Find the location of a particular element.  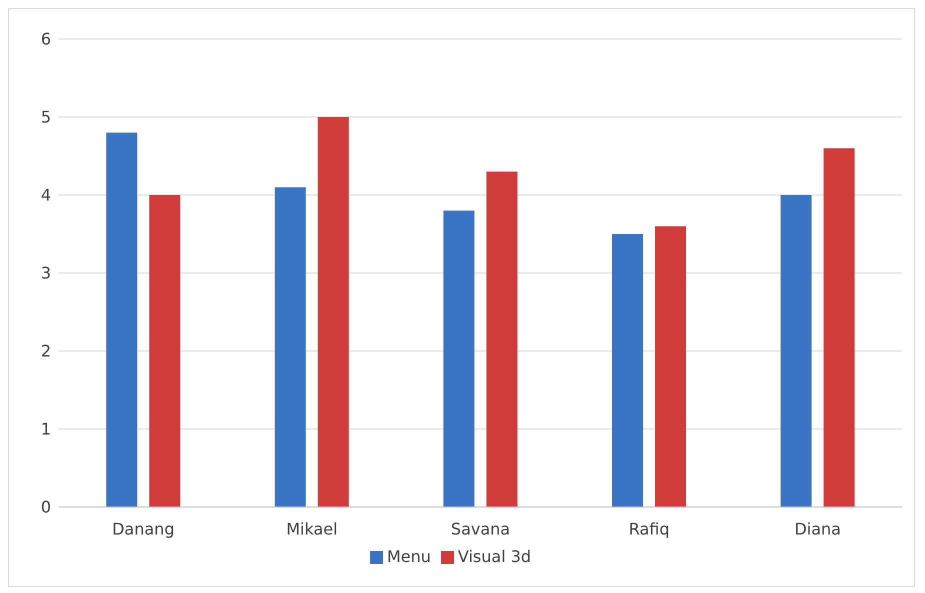

legend-label: Visual 3d is located at coordinates (495, 556).